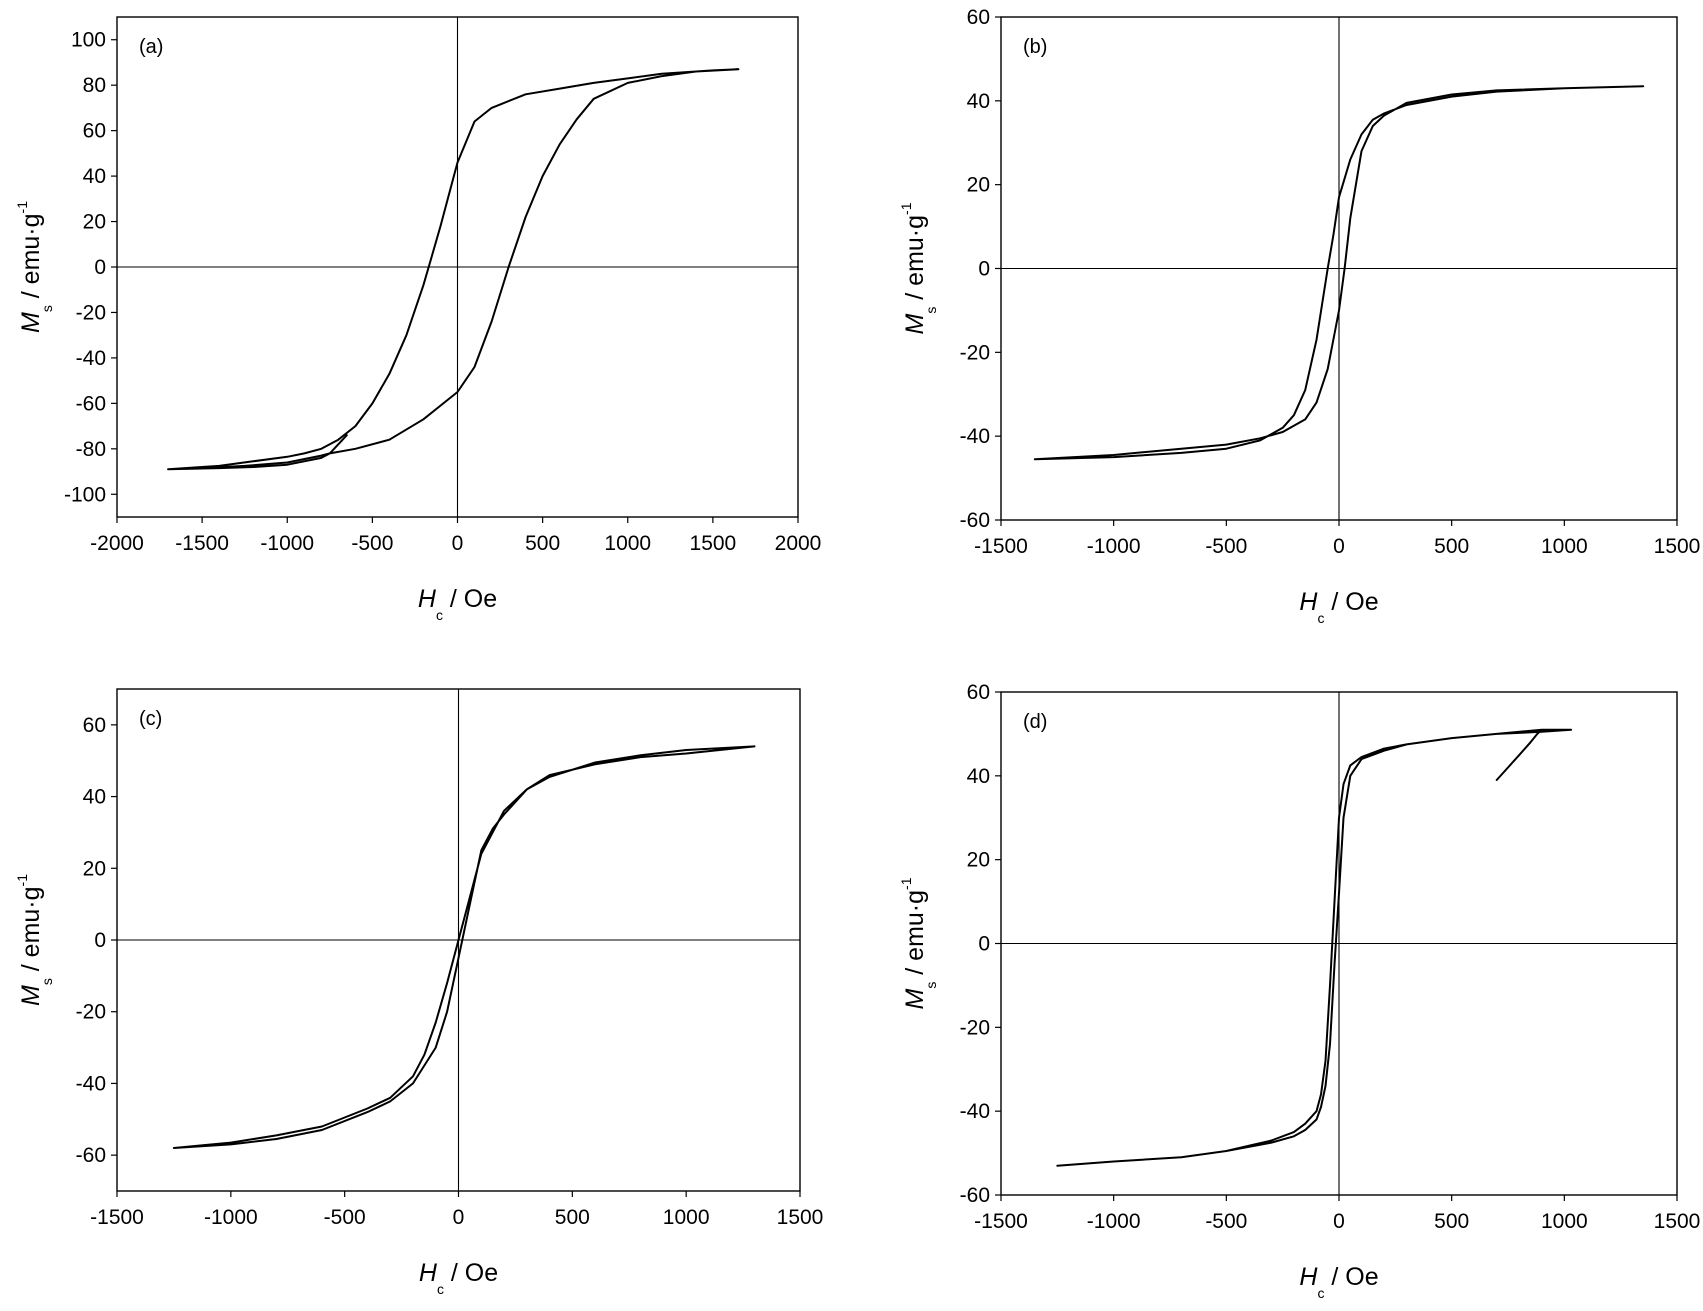 The height and width of the screenshot is (1311, 1703). Describe the element at coordinates (91, 449) in the screenshot. I see `y-tick-label: -80` at that location.